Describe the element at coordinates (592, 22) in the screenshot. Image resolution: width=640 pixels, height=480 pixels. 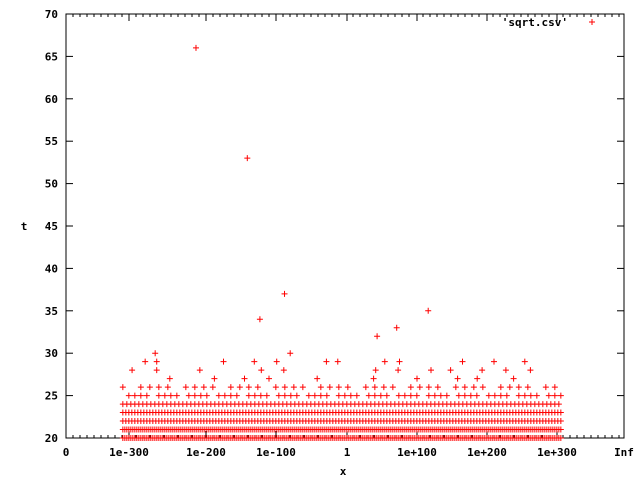
I see `legend-marker` at that location.